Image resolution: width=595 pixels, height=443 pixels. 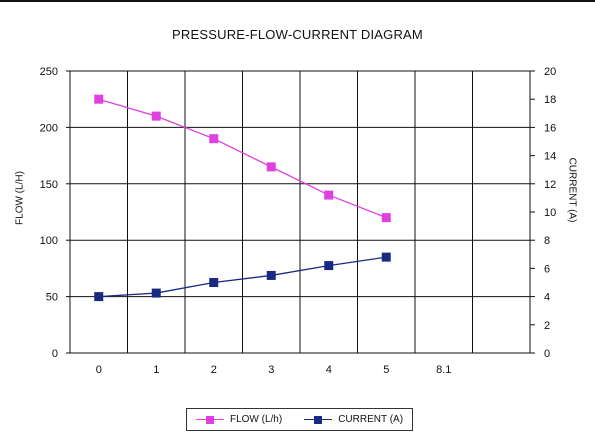 What do you see at coordinates (547, 241) in the screenshot?
I see `tick-label-right: 8` at bounding box center [547, 241].